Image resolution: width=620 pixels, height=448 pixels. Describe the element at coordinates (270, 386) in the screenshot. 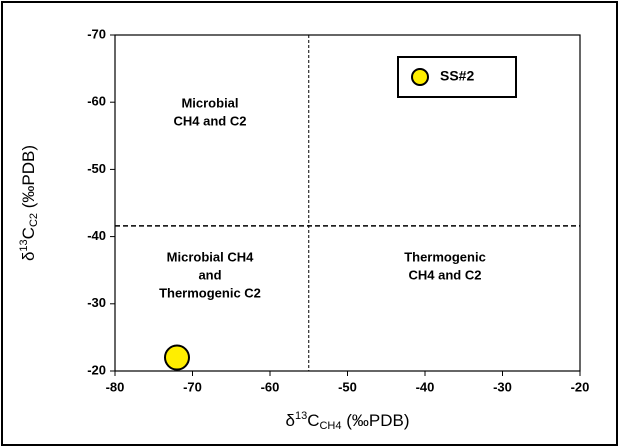

I see `x-tick-label: -60` at that location.